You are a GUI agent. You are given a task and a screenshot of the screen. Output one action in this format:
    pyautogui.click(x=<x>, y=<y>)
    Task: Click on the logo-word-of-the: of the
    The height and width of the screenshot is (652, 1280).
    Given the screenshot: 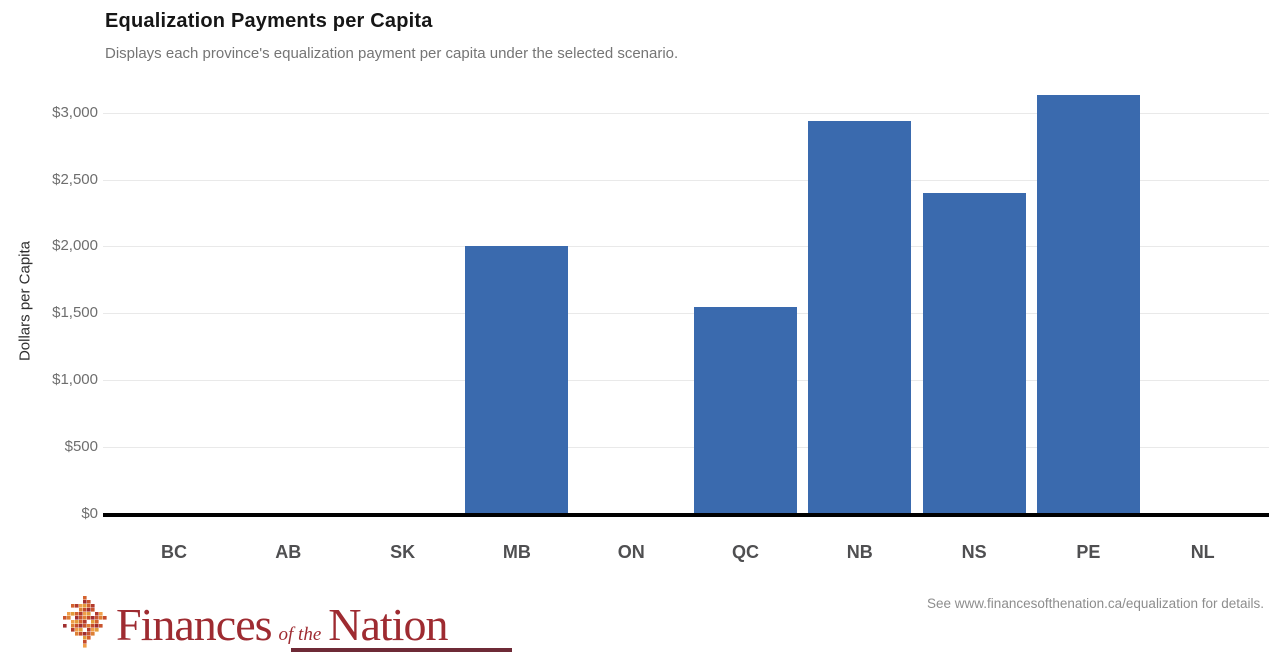 What is the action you would take?
    pyautogui.click(x=300, y=634)
    